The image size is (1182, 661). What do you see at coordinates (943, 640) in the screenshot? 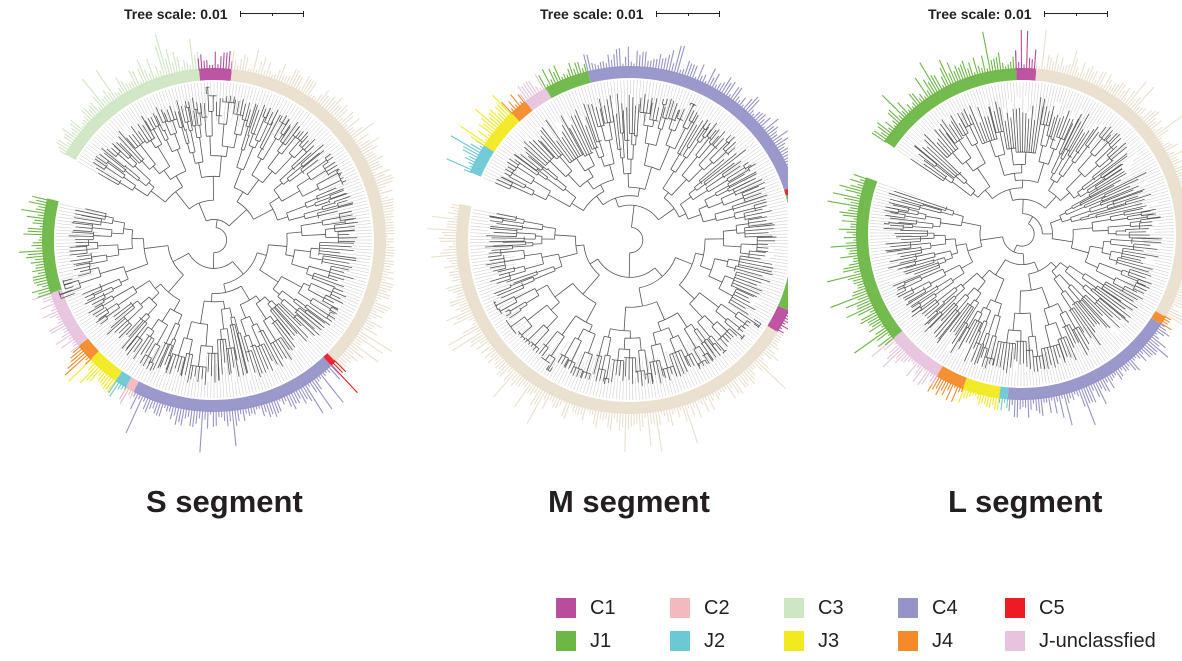
I see `legend-label: J4` at bounding box center [943, 640].